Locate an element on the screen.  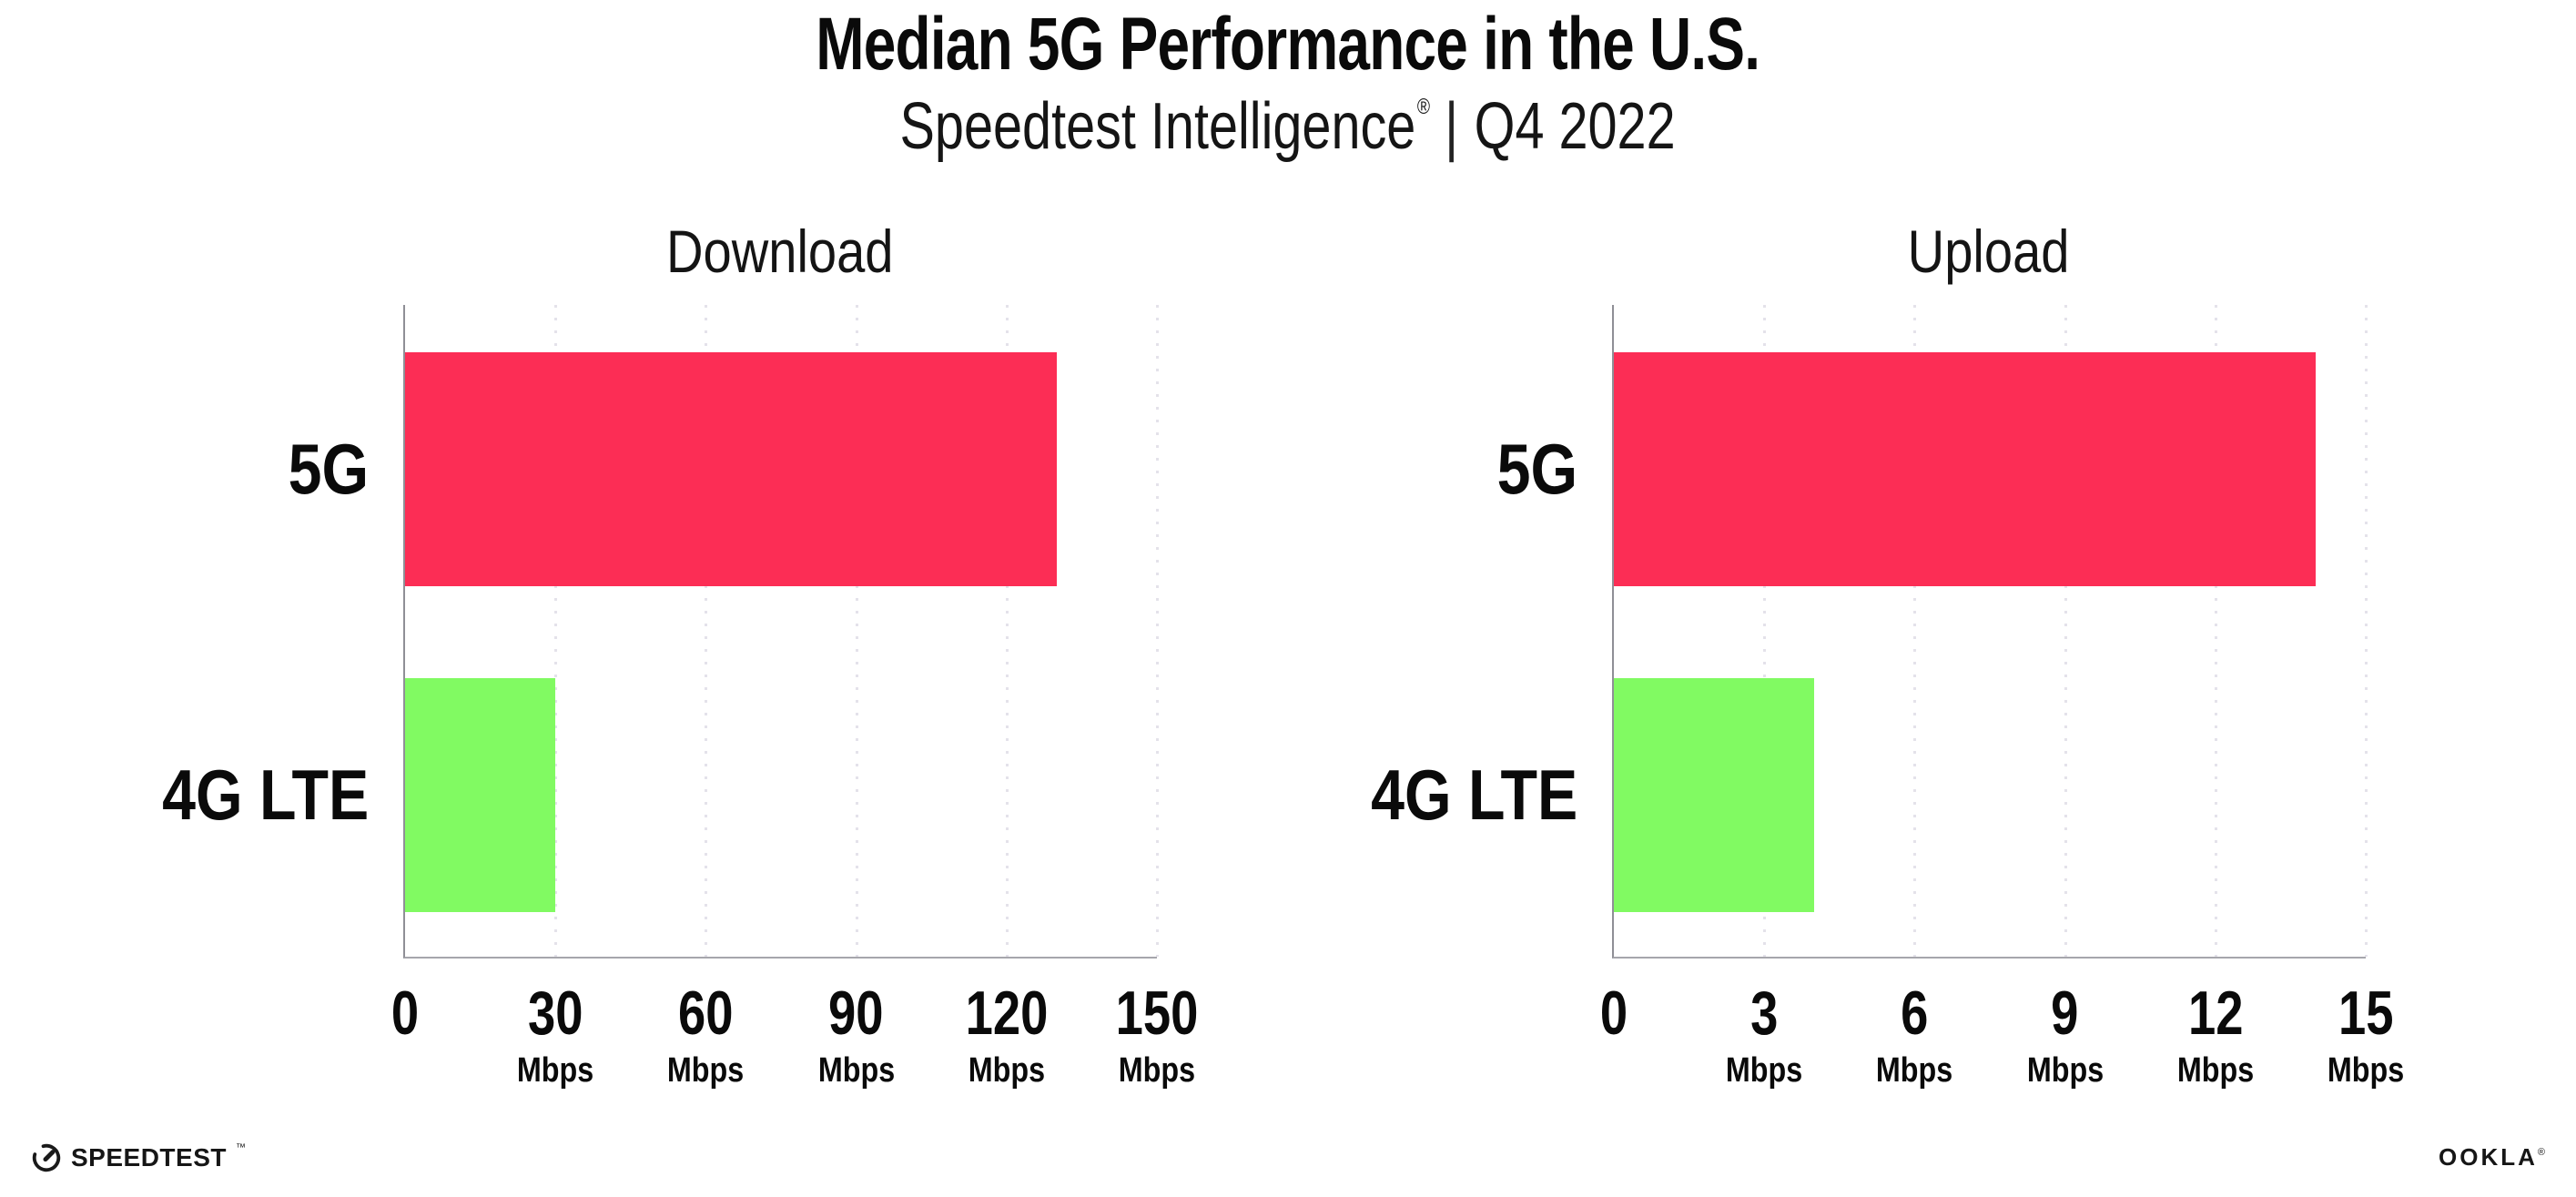
tick-value: 30 is located at coordinates (555, 1014).